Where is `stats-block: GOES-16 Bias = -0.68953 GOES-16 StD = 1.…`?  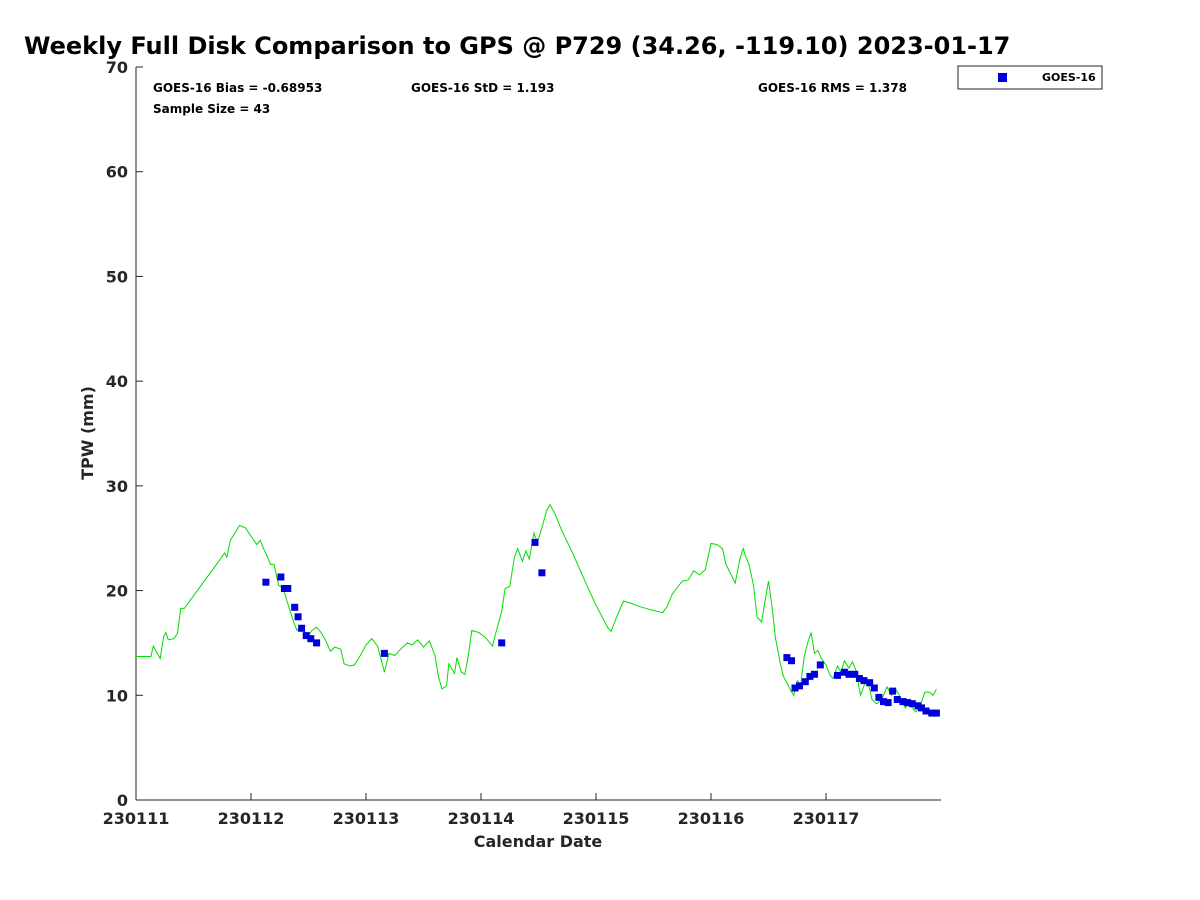
stats-block: GOES-16 Bias = -0.68953 GOES-16 StD = 1.… is located at coordinates (530, 98).